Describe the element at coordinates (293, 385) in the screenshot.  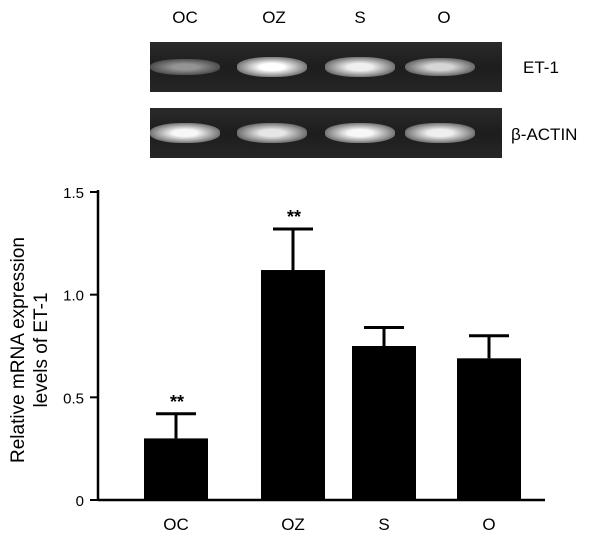
I see `bar-oz` at that location.